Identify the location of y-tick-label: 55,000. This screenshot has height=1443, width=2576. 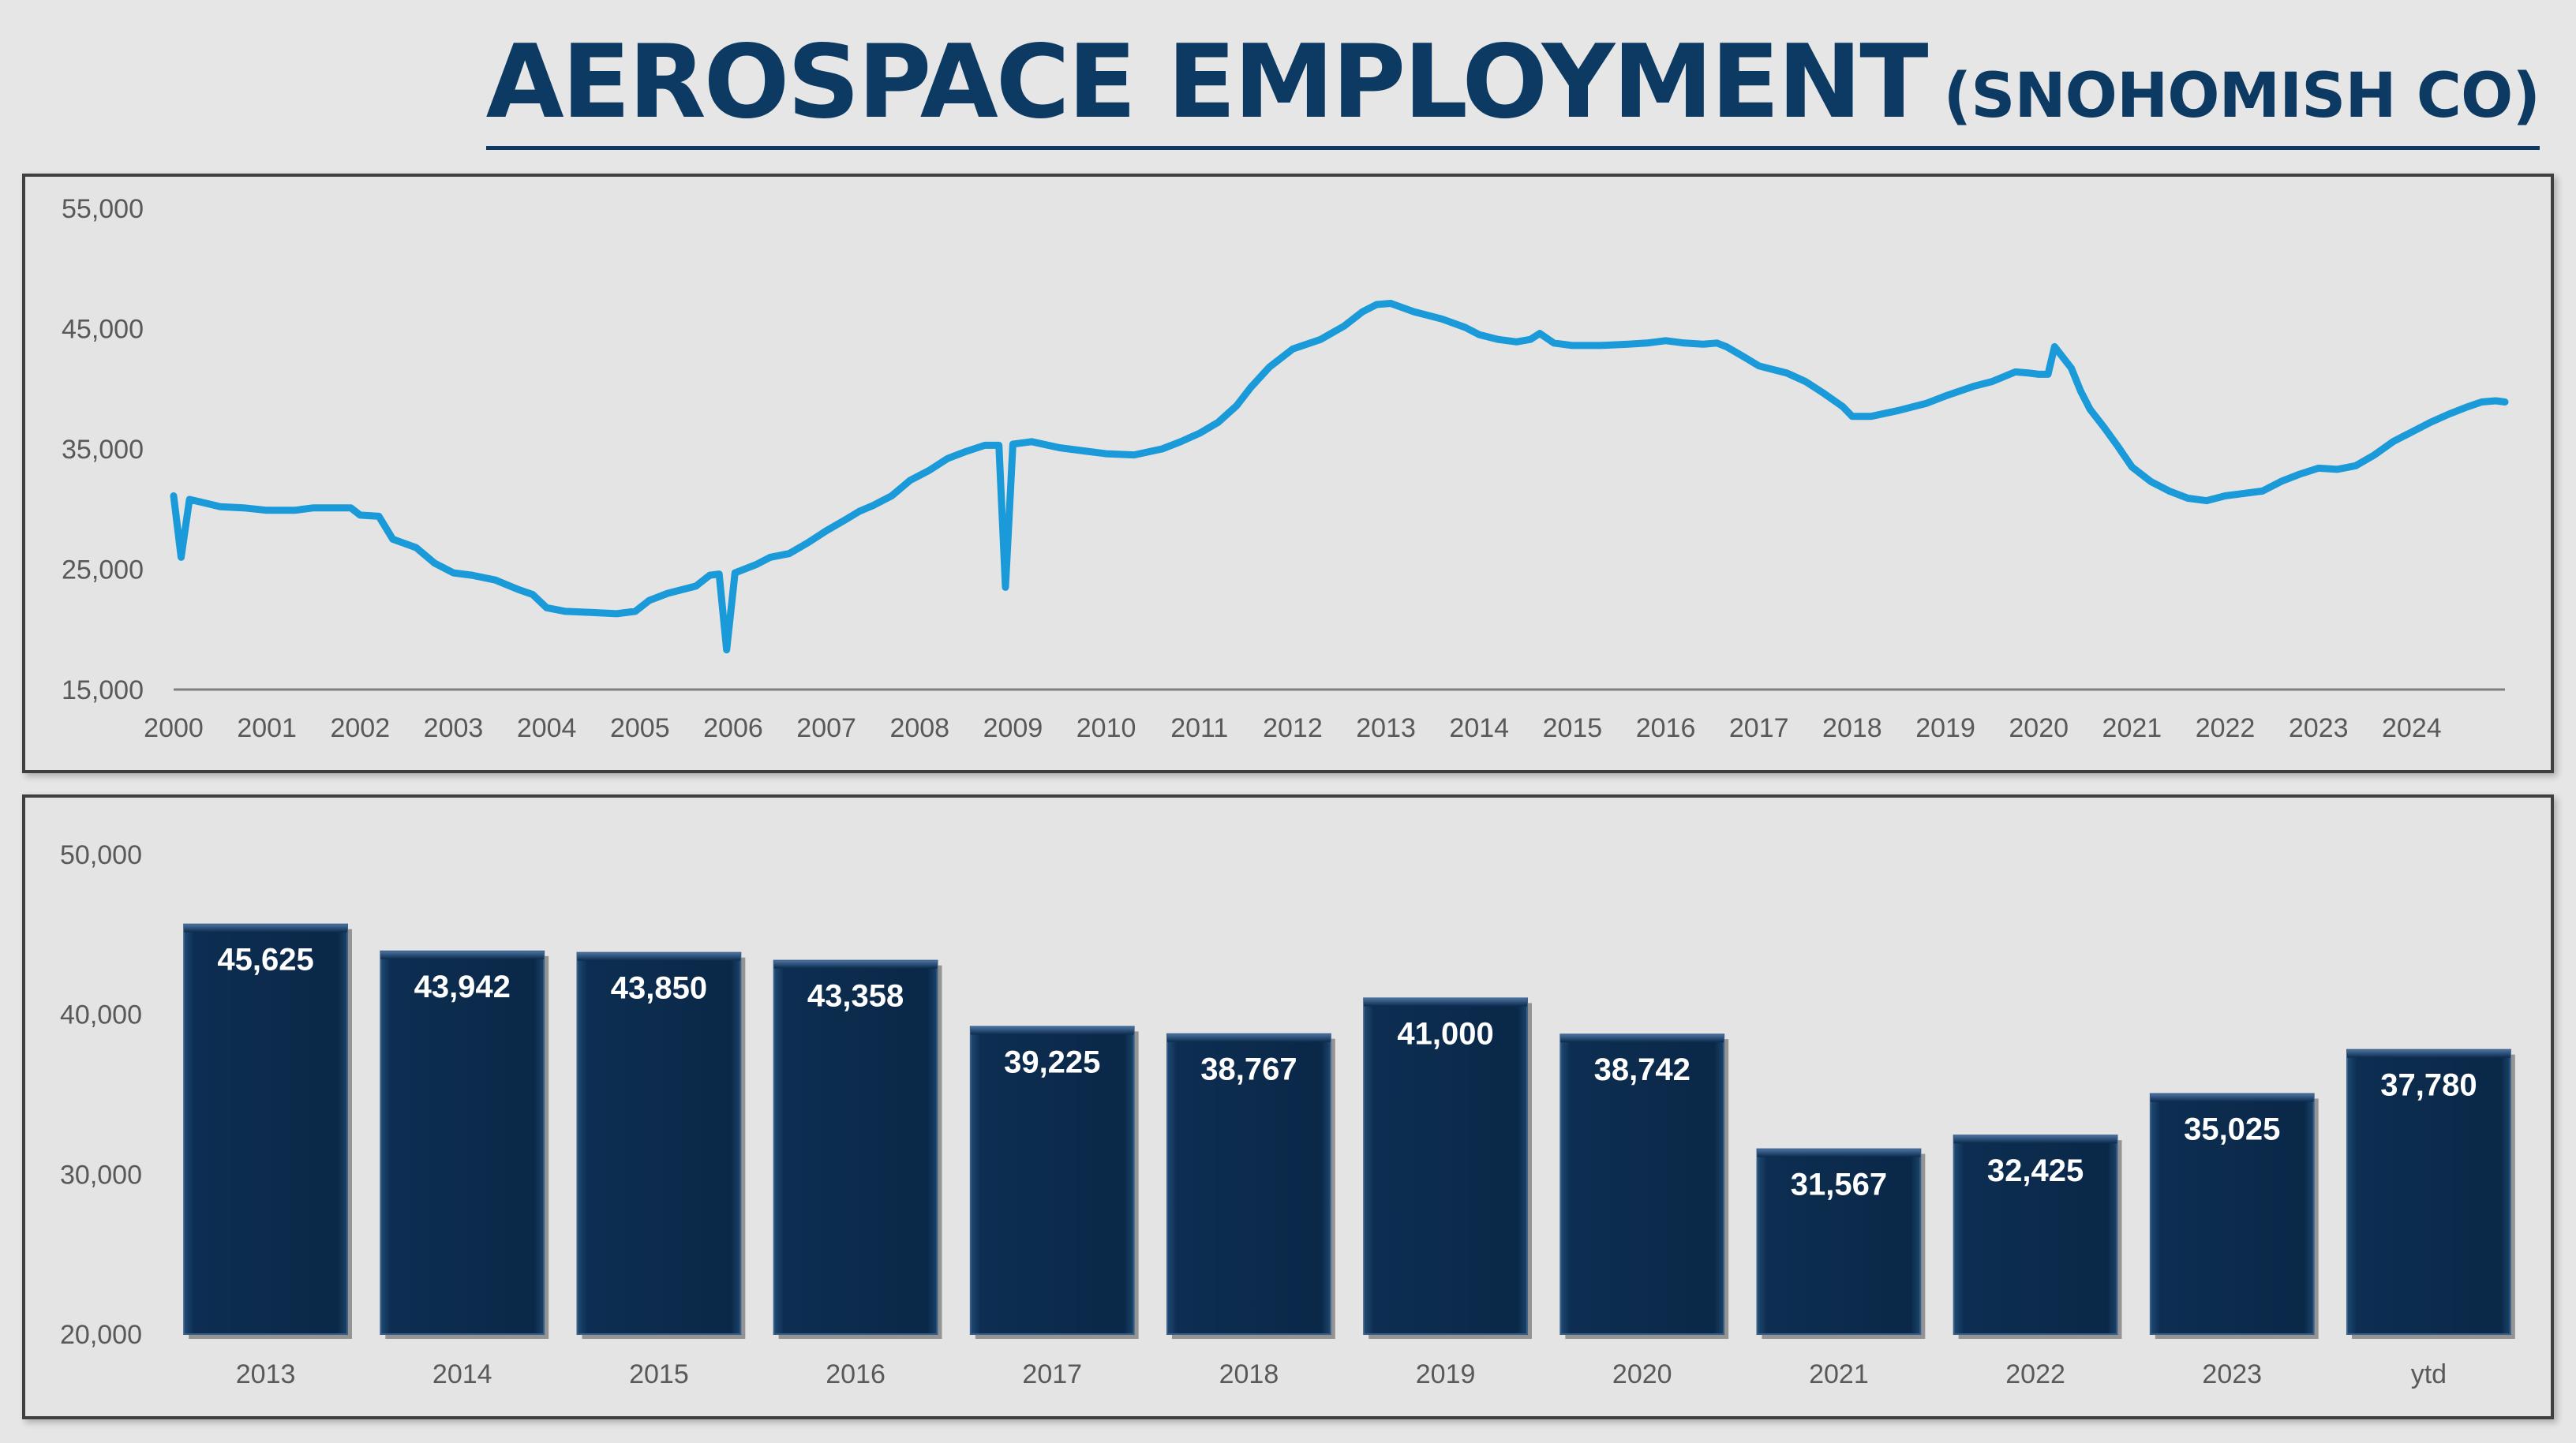
(103, 209).